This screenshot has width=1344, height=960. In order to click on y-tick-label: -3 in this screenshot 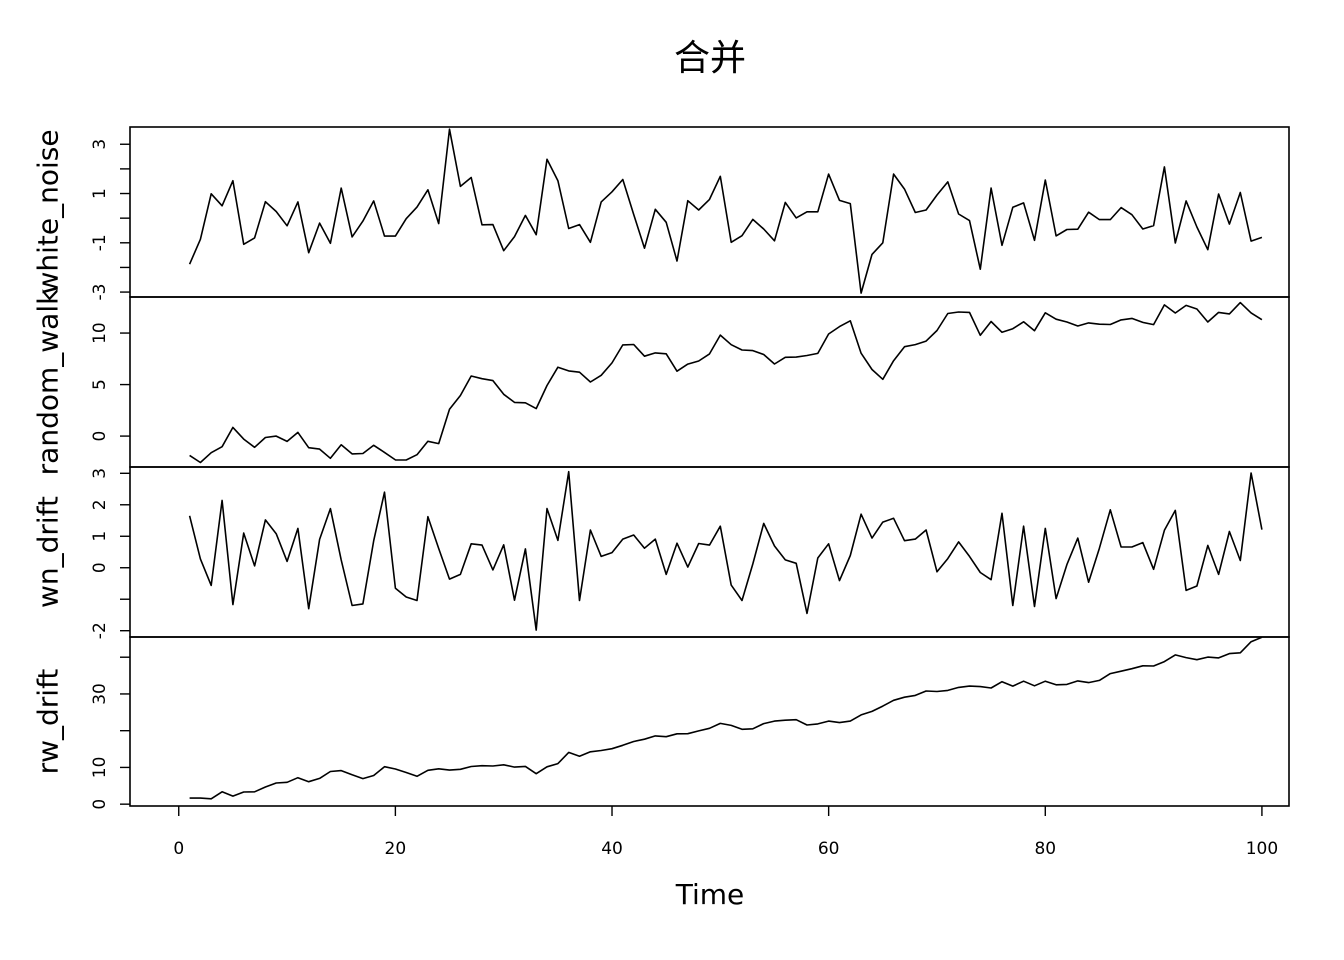, I will do `click(100, 292)`.